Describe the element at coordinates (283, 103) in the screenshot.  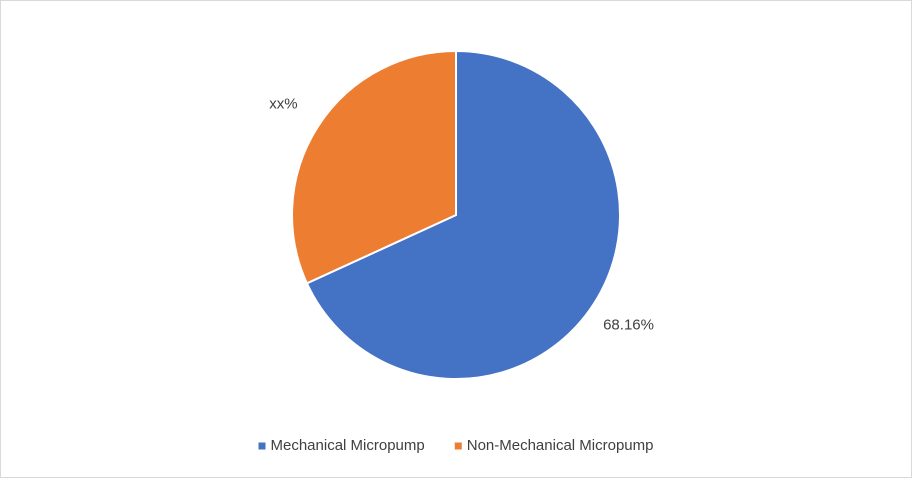
I see `data-label: xx%` at that location.